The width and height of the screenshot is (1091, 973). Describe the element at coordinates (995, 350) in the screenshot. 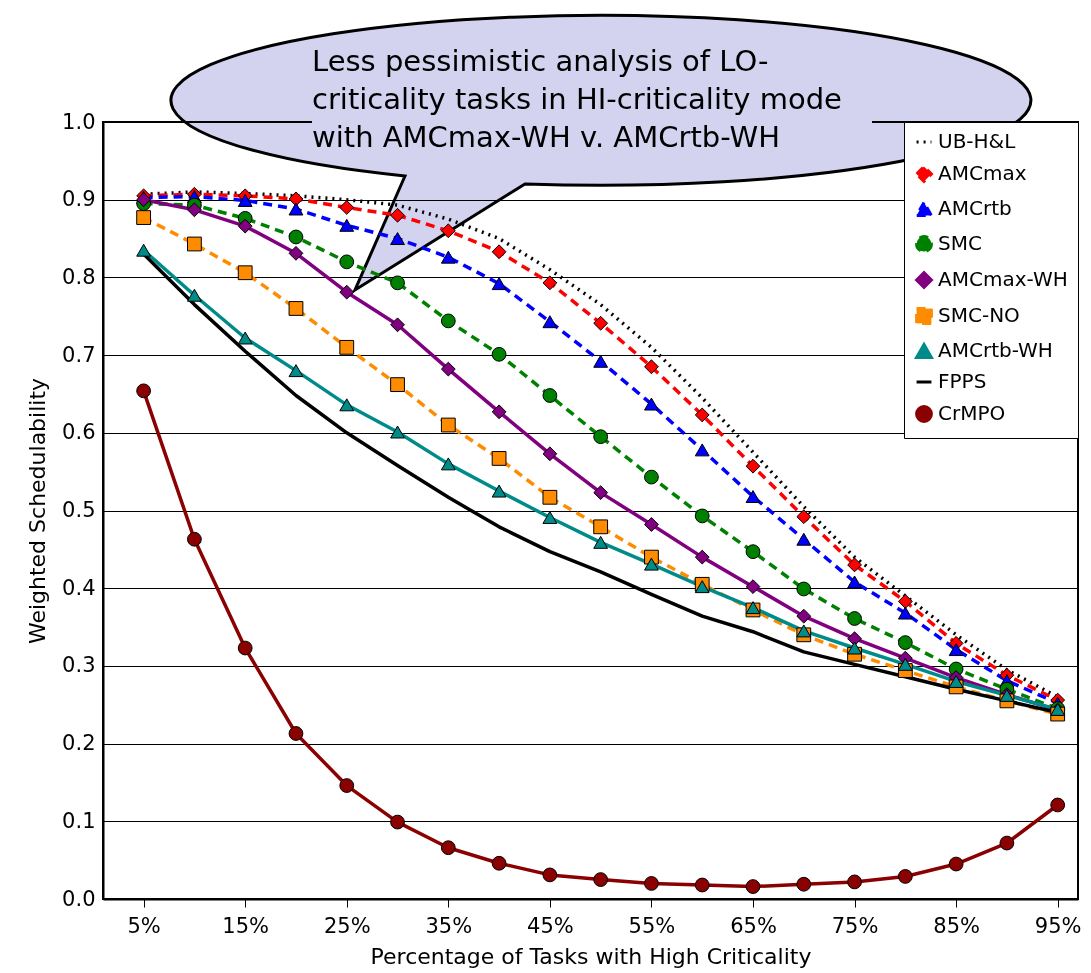

I see `legend-label: AMCrtb-WH` at that location.